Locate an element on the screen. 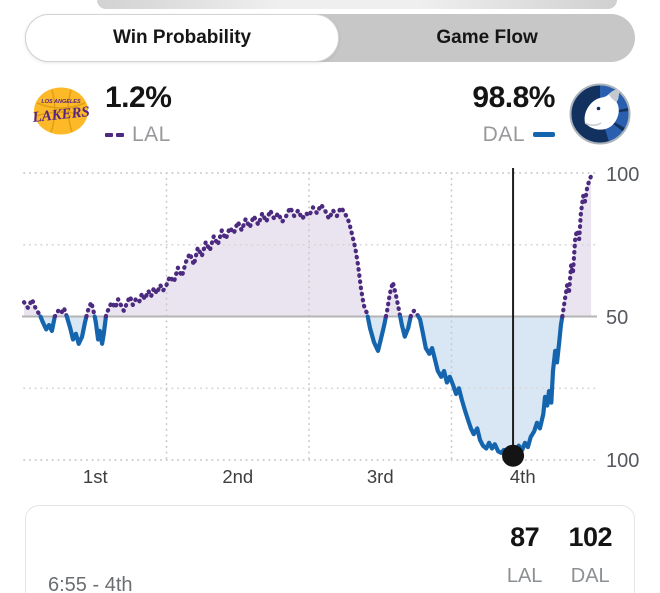 This screenshot has height=593, width=660. x-axis-label-2nd: 2nd is located at coordinates (237, 476).